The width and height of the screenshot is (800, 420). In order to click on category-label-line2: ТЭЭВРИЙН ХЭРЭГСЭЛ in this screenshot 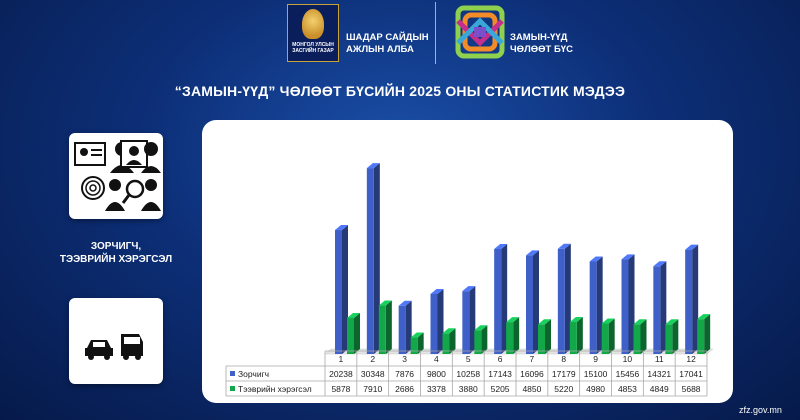, I will do `click(116, 259)`.